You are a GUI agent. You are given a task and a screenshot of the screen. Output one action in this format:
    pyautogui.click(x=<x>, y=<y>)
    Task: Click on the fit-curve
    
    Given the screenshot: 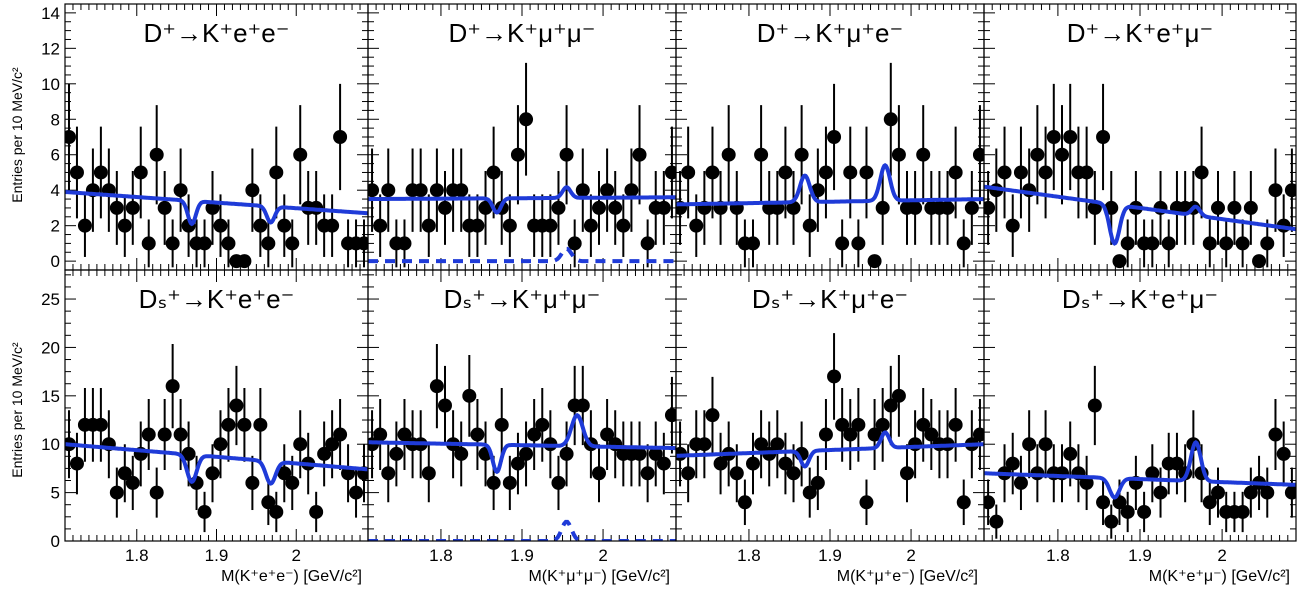 What is the action you would take?
    pyautogui.click(x=522, y=200)
    